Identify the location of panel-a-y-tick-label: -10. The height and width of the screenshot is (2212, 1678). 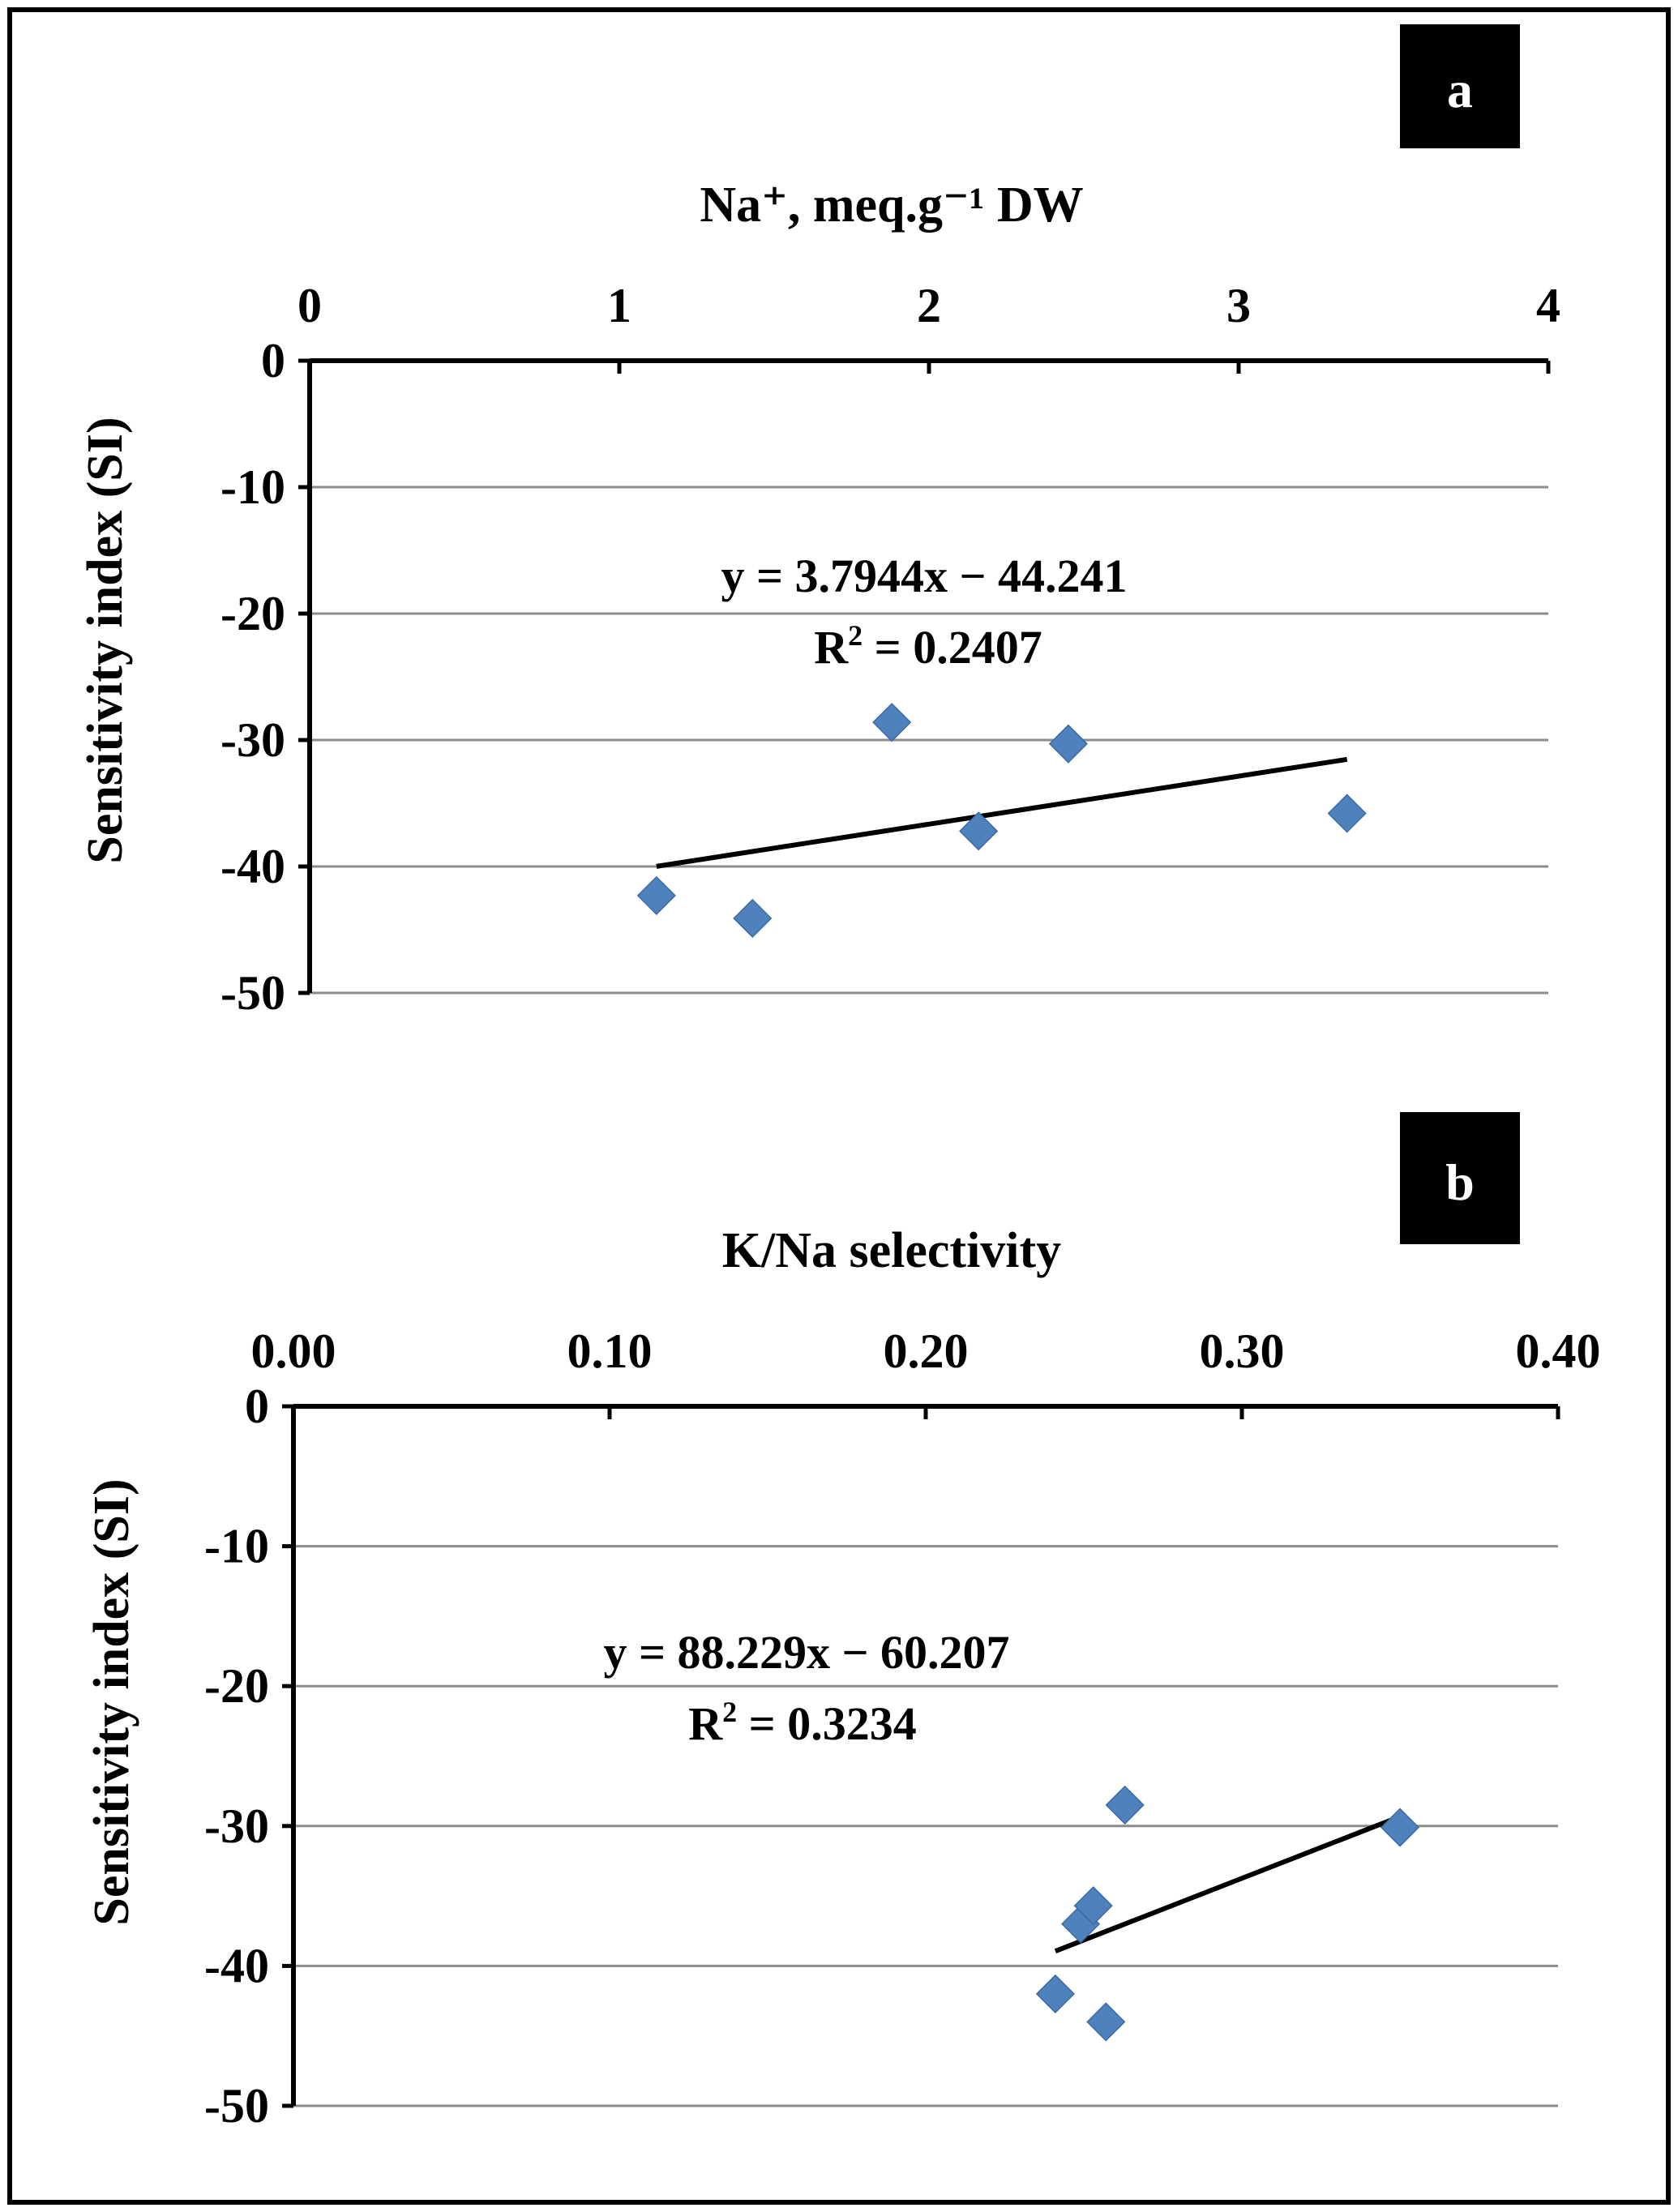
(252, 487).